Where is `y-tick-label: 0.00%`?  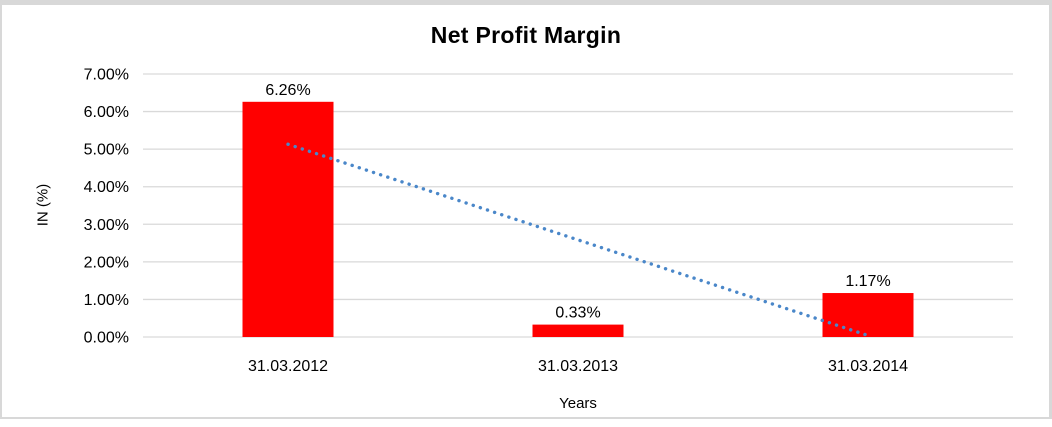 y-tick-label: 0.00% is located at coordinates (106, 338).